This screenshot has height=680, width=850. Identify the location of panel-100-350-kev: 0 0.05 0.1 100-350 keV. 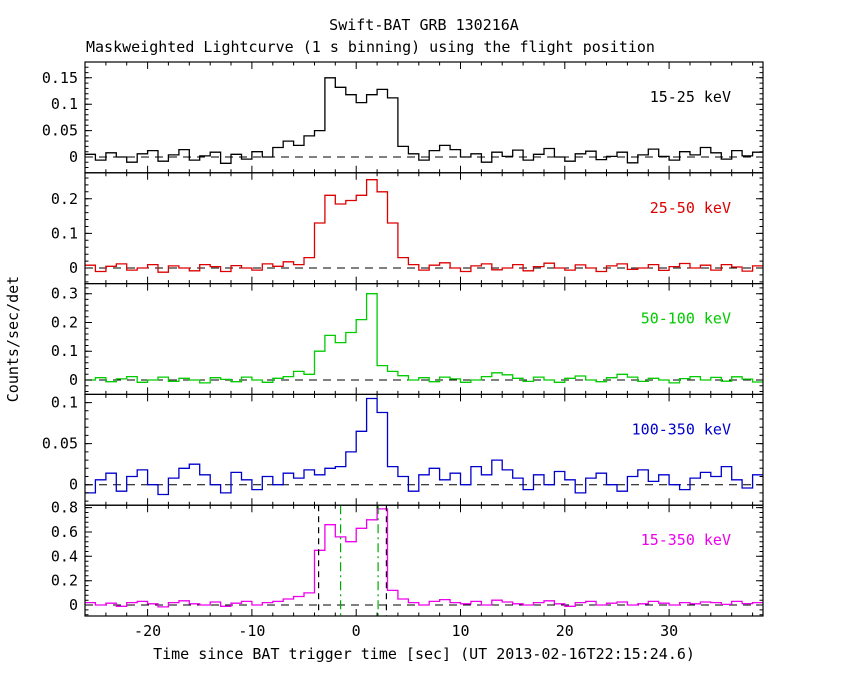
(403, 449).